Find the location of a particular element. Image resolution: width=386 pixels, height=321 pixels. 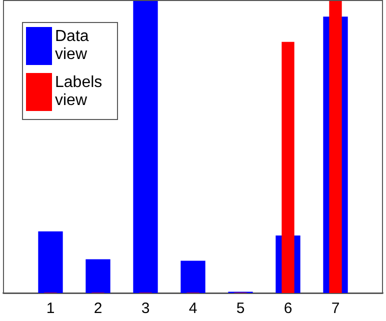

x-tick-label: 3 is located at coordinates (145, 309).